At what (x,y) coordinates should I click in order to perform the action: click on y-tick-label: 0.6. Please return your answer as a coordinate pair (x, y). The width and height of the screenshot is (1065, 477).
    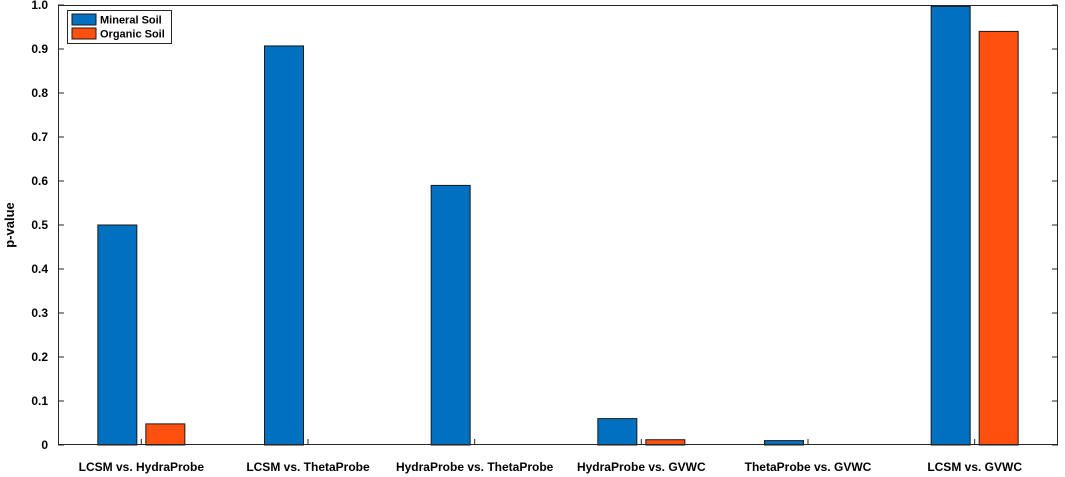
    Looking at the image, I should click on (39, 181).